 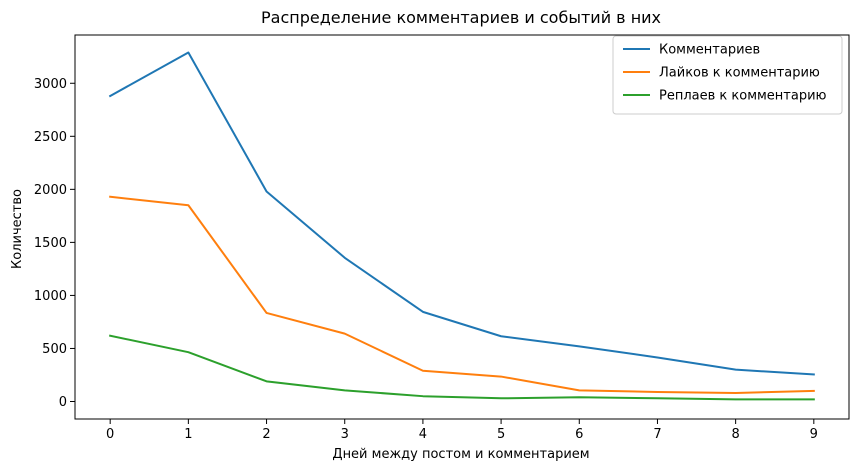 What do you see at coordinates (17, 229) in the screenshot?
I see `y-axis-label: Количество` at bounding box center [17, 229].